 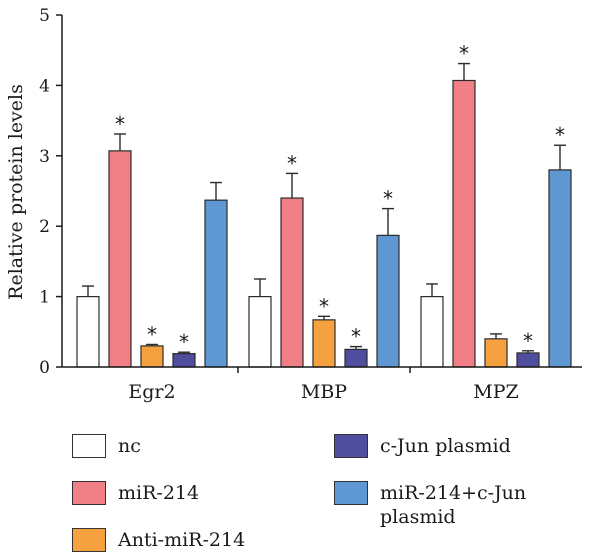 What do you see at coordinates (464, 54) in the screenshot?
I see `bar-mpz-mir-214-significance: *` at bounding box center [464, 54].